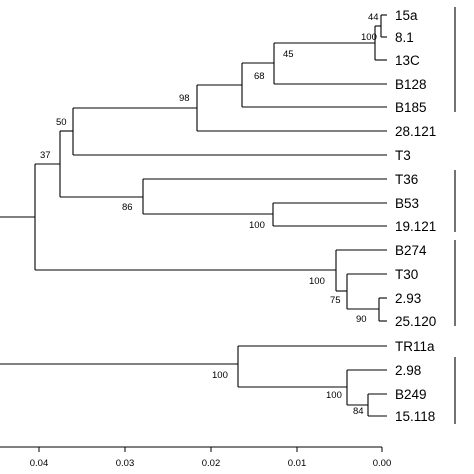 The width and height of the screenshot is (474, 474). I want to click on bootstrap-label: 90, so click(361, 319).